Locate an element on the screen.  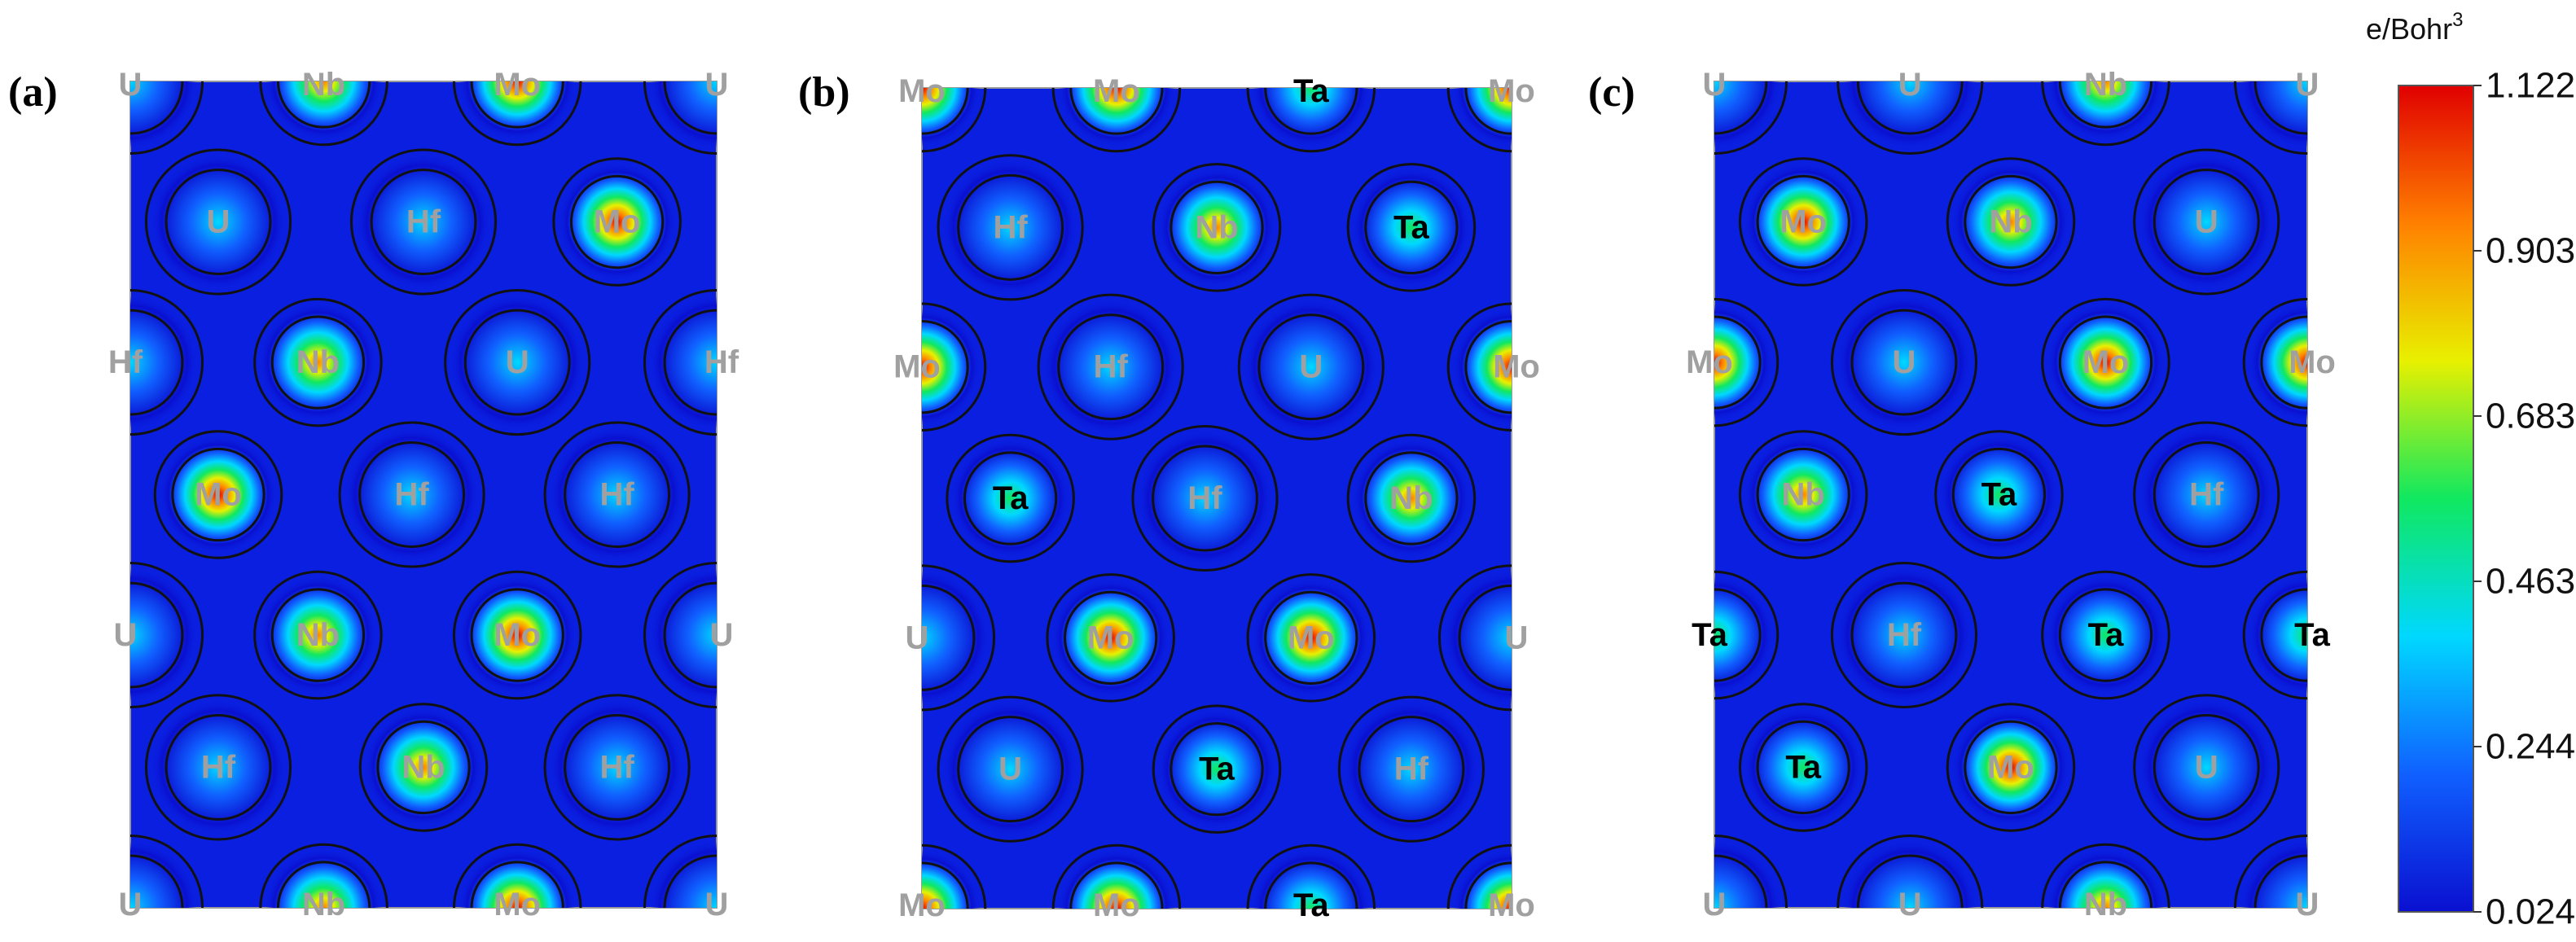
panel-label-a: (a) is located at coordinates (33, 93).